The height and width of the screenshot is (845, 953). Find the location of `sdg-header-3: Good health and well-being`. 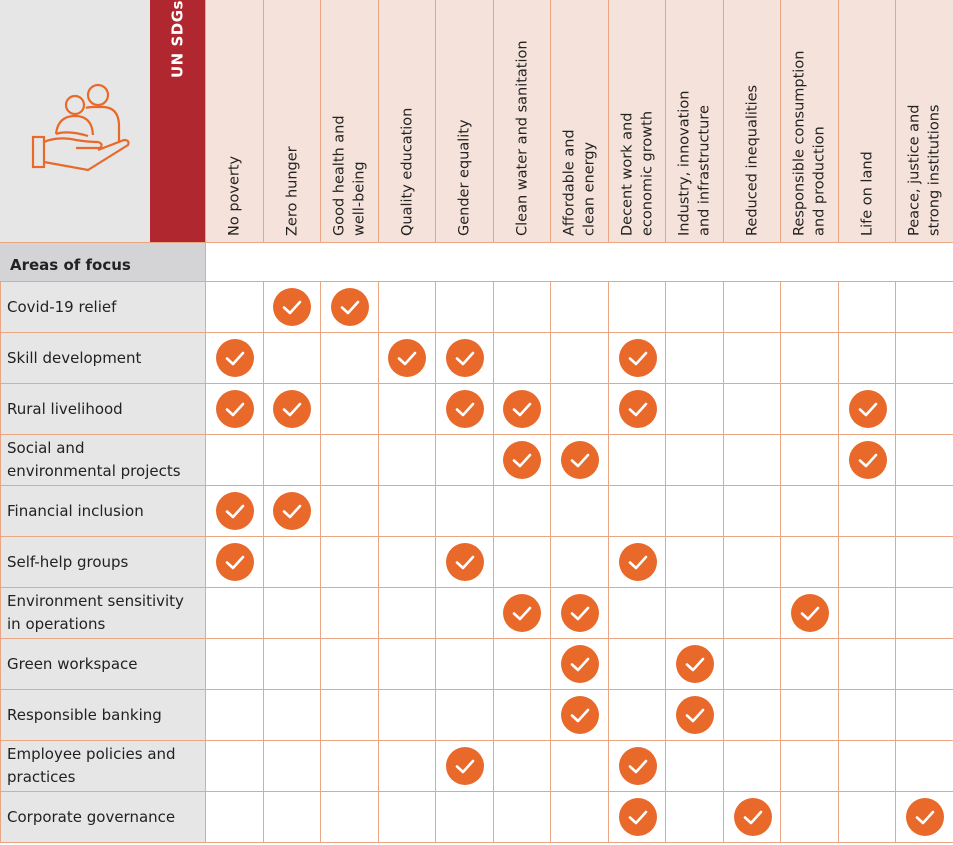

sdg-header-3: Good health and well-being is located at coordinates (349, 121).